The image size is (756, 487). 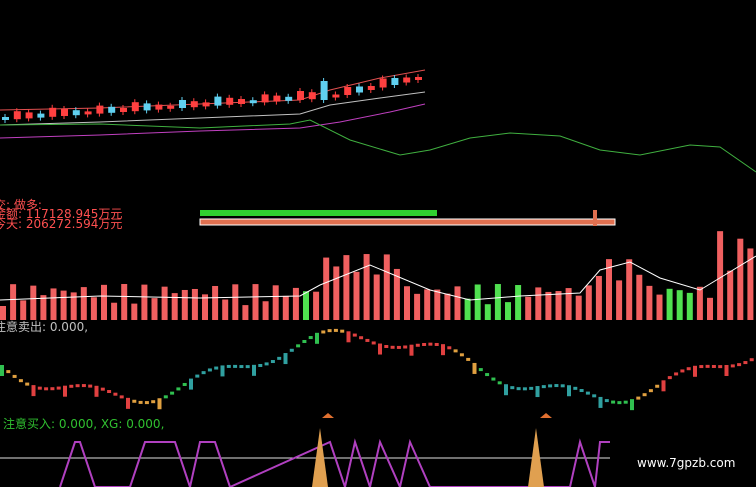 What do you see at coordinates (378, 146) in the screenshot?
I see `trend-line` at bounding box center [378, 146].